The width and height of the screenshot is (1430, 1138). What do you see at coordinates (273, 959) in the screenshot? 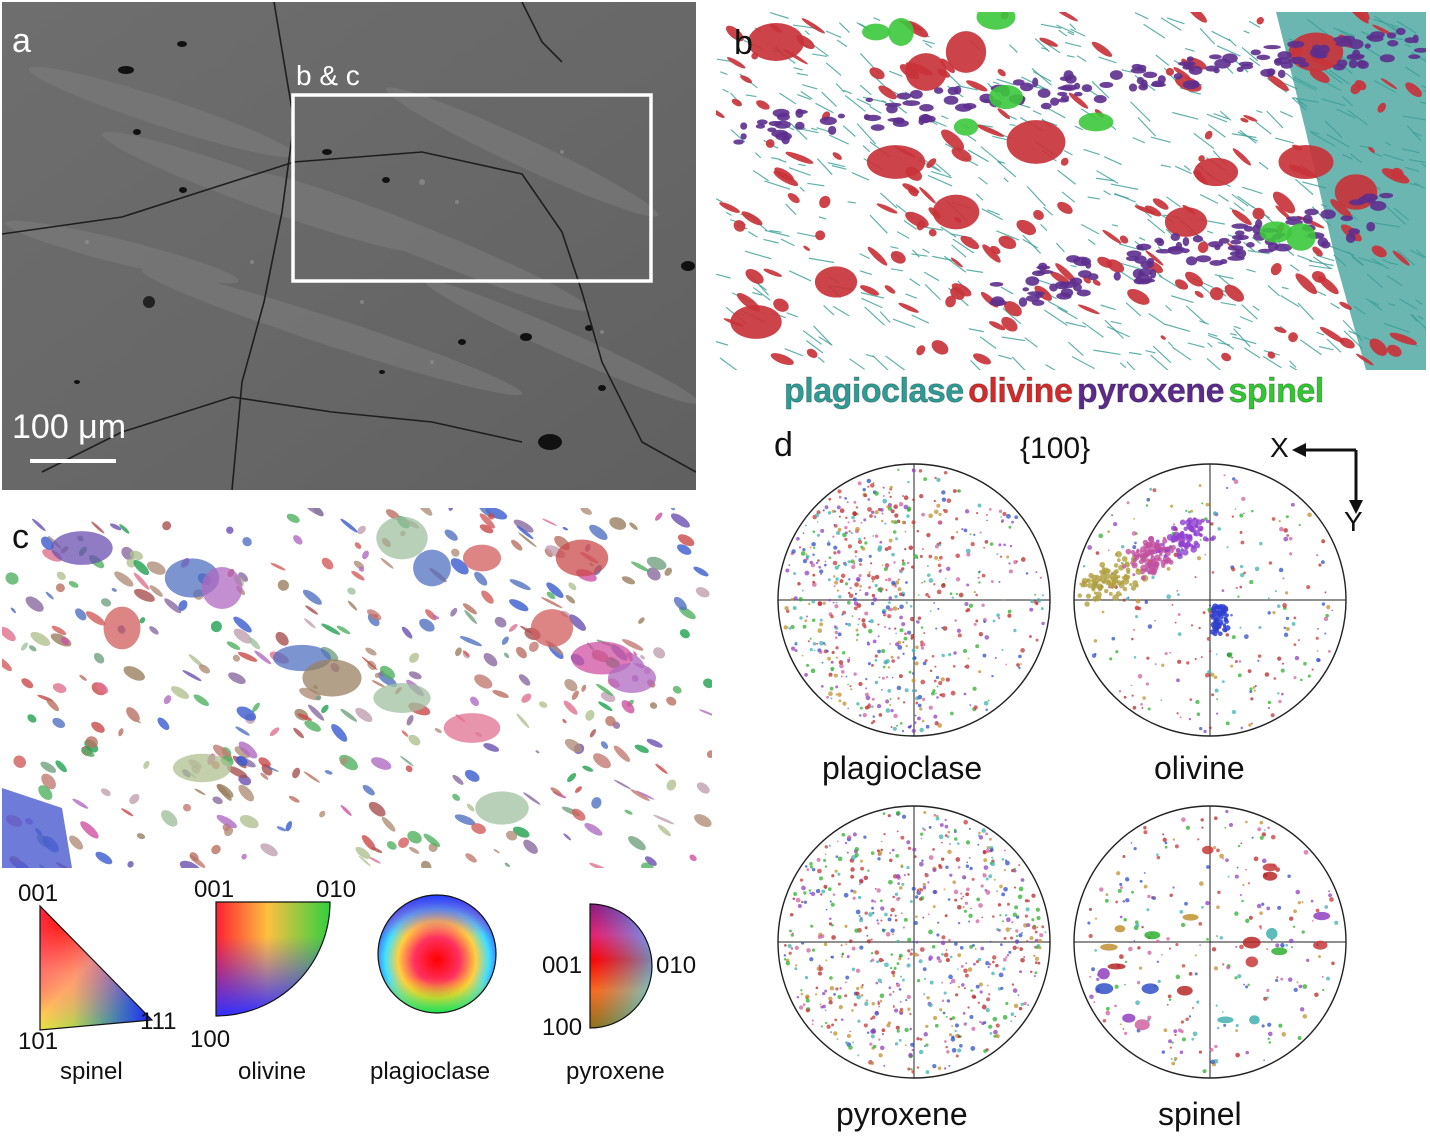
I see `olivine-key-quarter` at bounding box center [273, 959].